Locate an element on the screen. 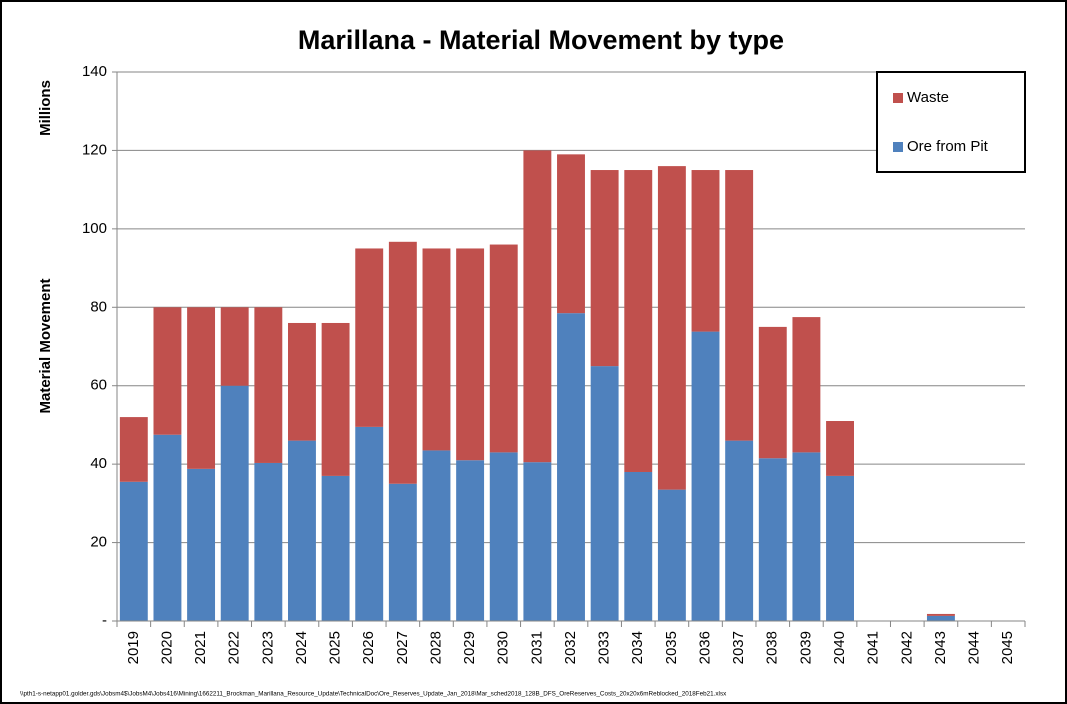  x-tick-label: 2044 is located at coordinates (974, 647).